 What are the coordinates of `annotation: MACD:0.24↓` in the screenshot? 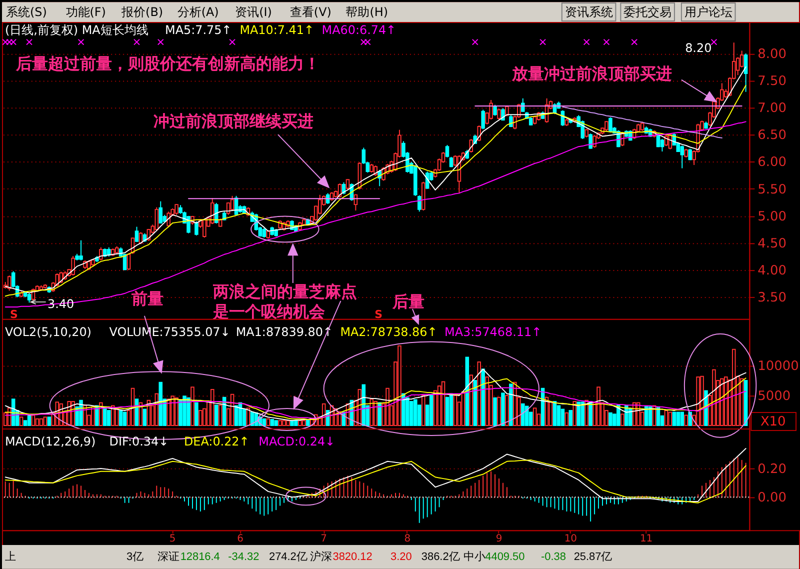 It's located at (297, 441).